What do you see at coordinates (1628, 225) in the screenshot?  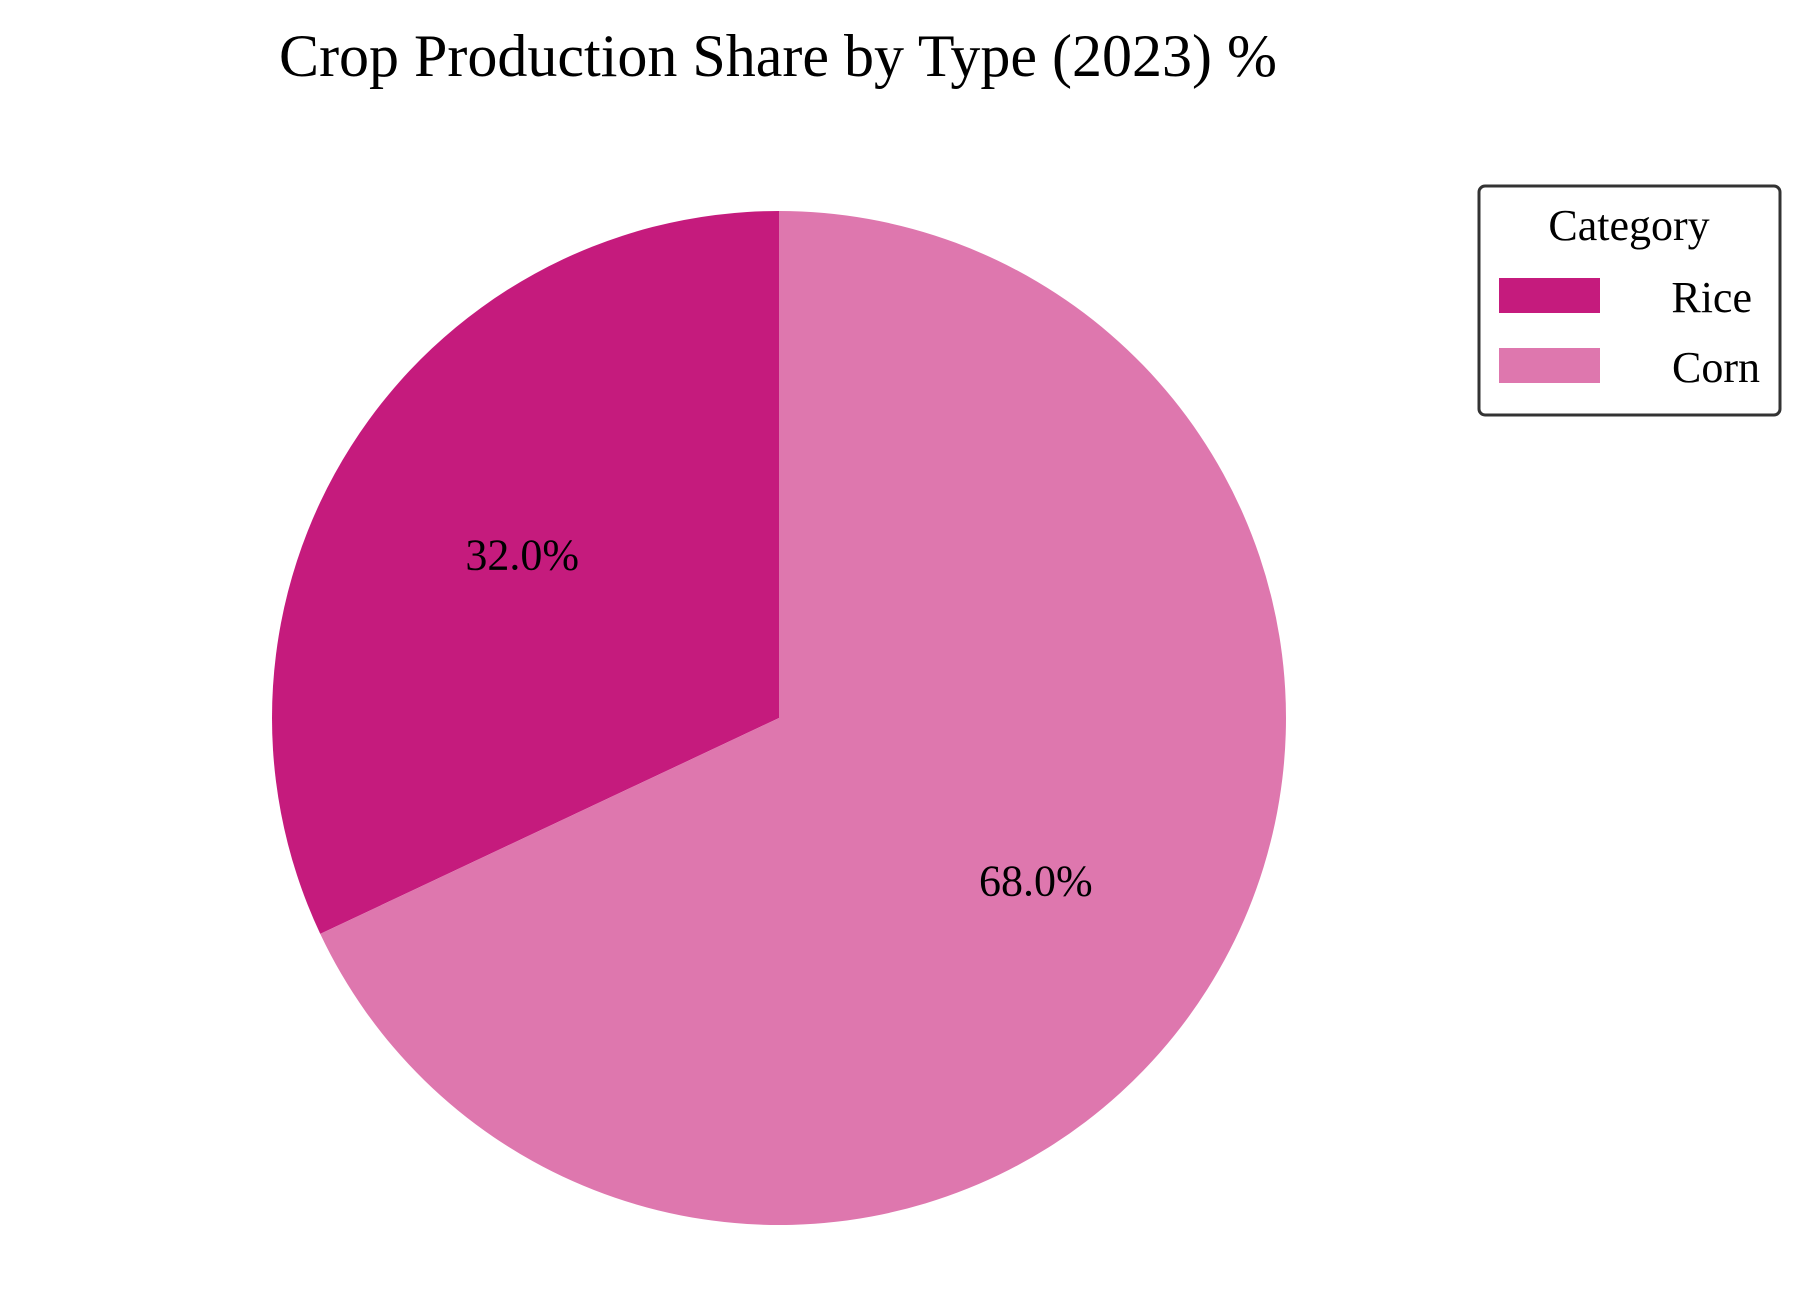 I see `legend-title: Category` at bounding box center [1628, 225].